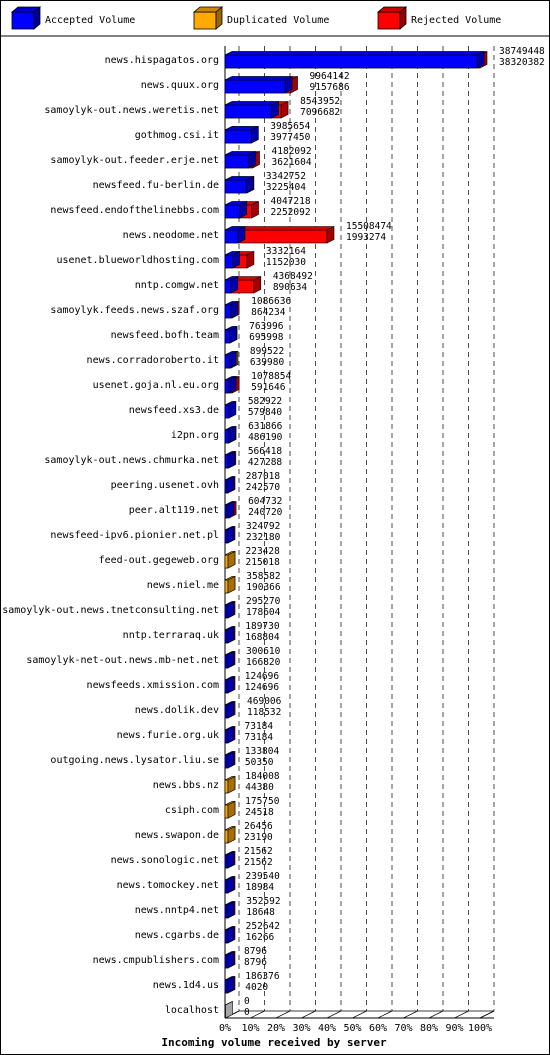 The image size is (550, 1055). What do you see at coordinates (263, 876) in the screenshot?
I see `value-total: 239540` at bounding box center [263, 876].